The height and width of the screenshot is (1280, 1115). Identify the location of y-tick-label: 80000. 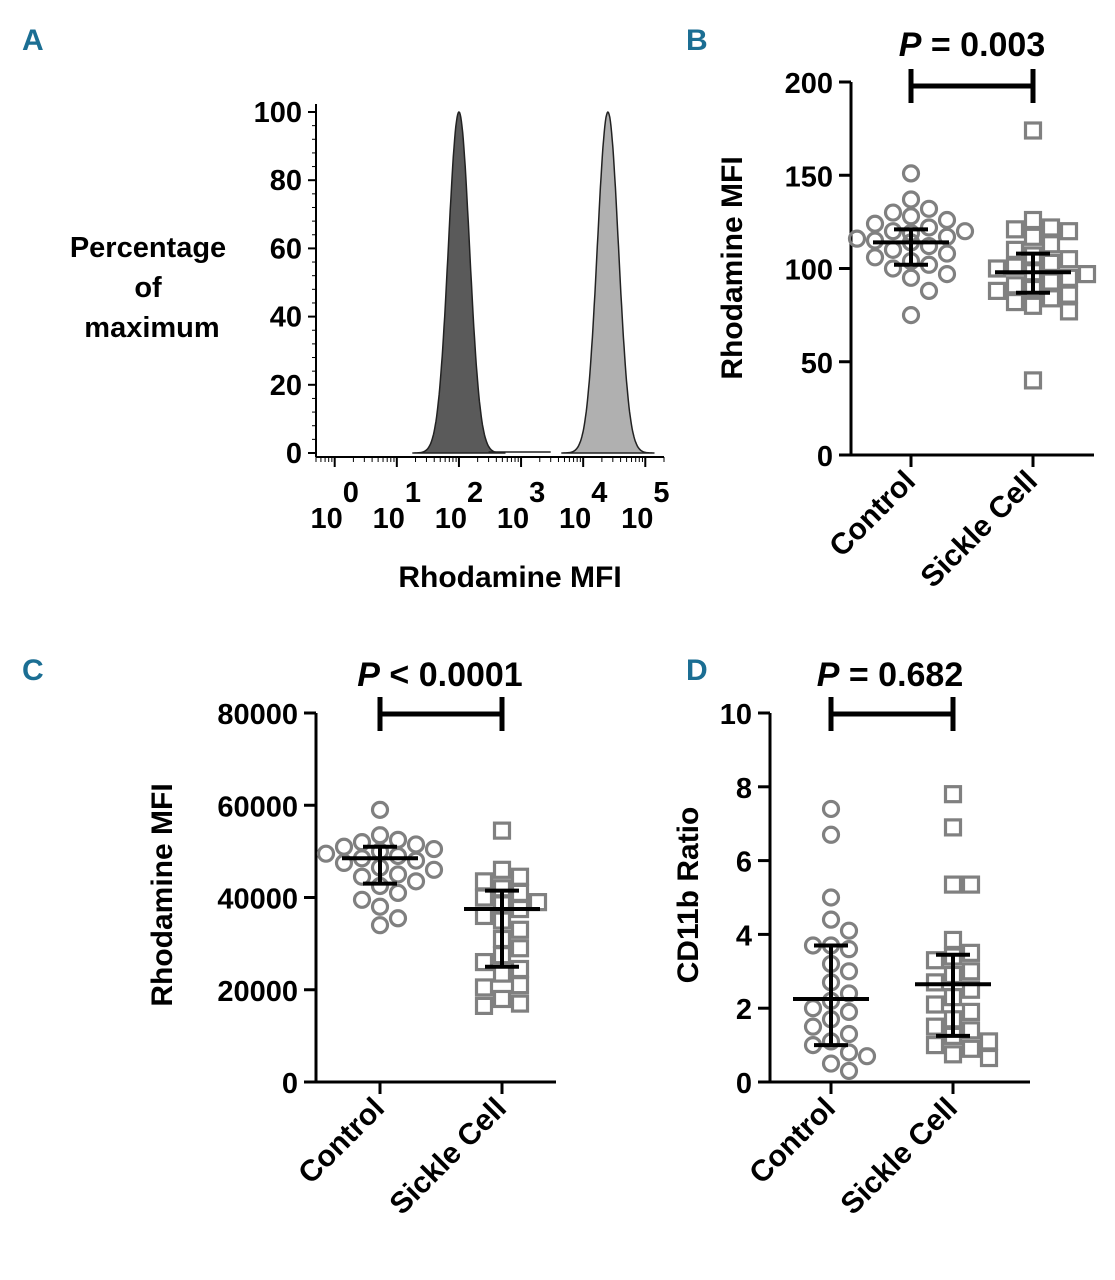
(257, 715).